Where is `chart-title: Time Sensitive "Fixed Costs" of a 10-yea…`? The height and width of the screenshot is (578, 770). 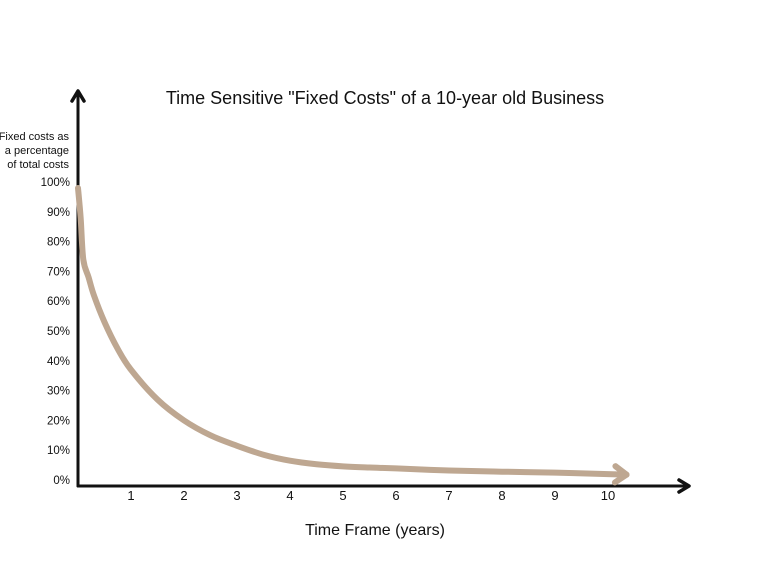 chart-title: Time Sensitive "Fixed Costs" of a 10-yea… is located at coordinates (385, 98).